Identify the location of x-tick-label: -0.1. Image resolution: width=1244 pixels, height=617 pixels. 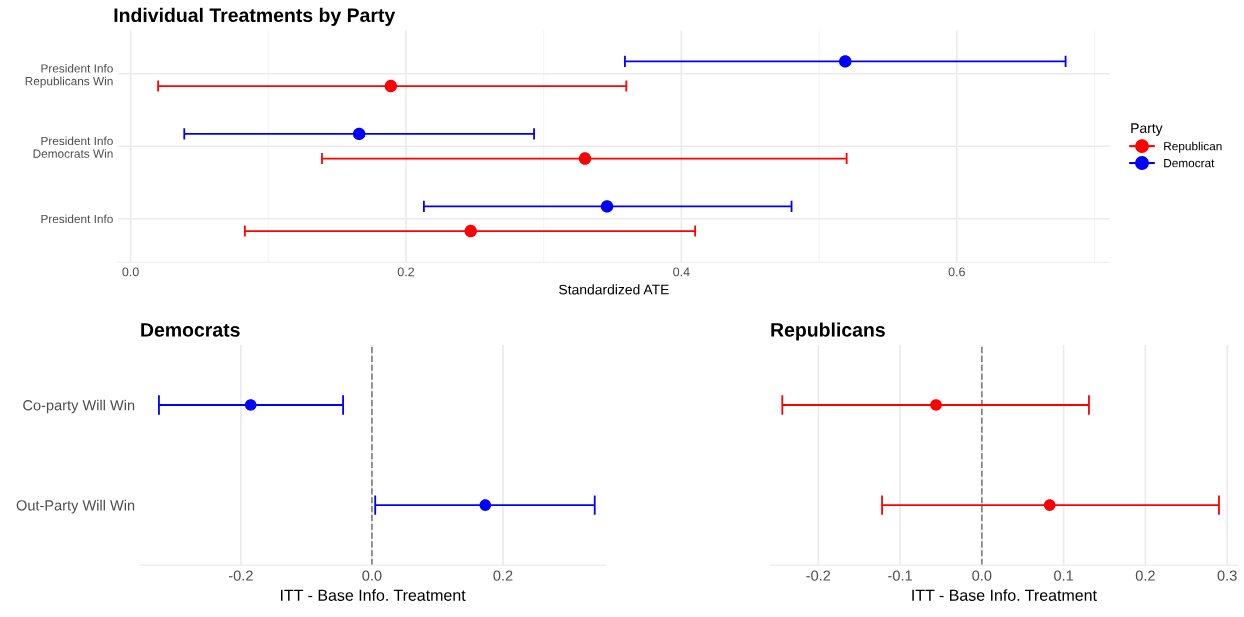
(900, 575).